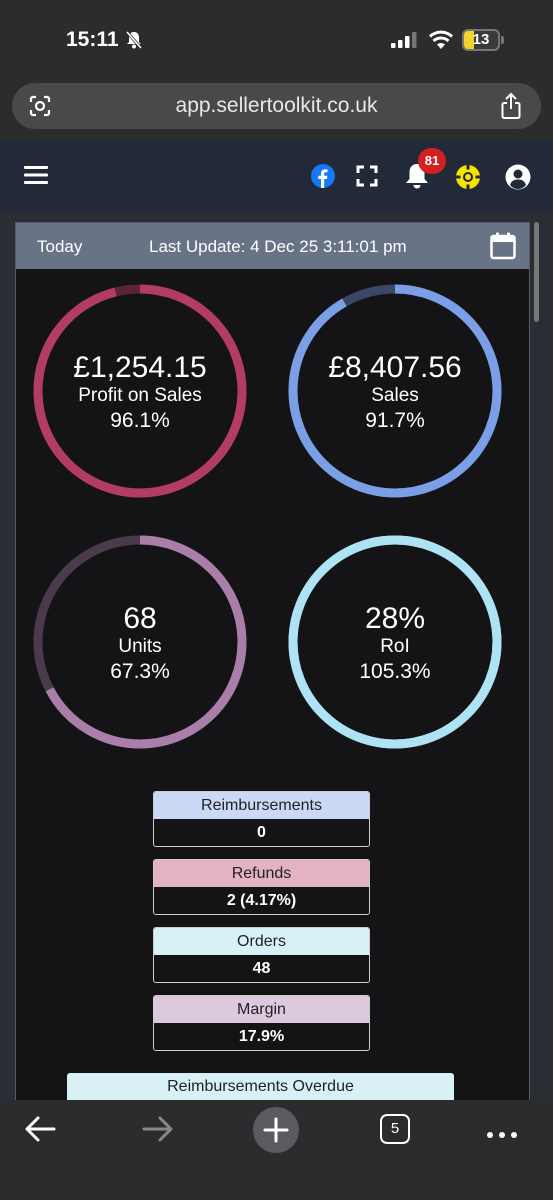  Describe the element at coordinates (36, 177) in the screenshot. I see `menu-icon` at that location.